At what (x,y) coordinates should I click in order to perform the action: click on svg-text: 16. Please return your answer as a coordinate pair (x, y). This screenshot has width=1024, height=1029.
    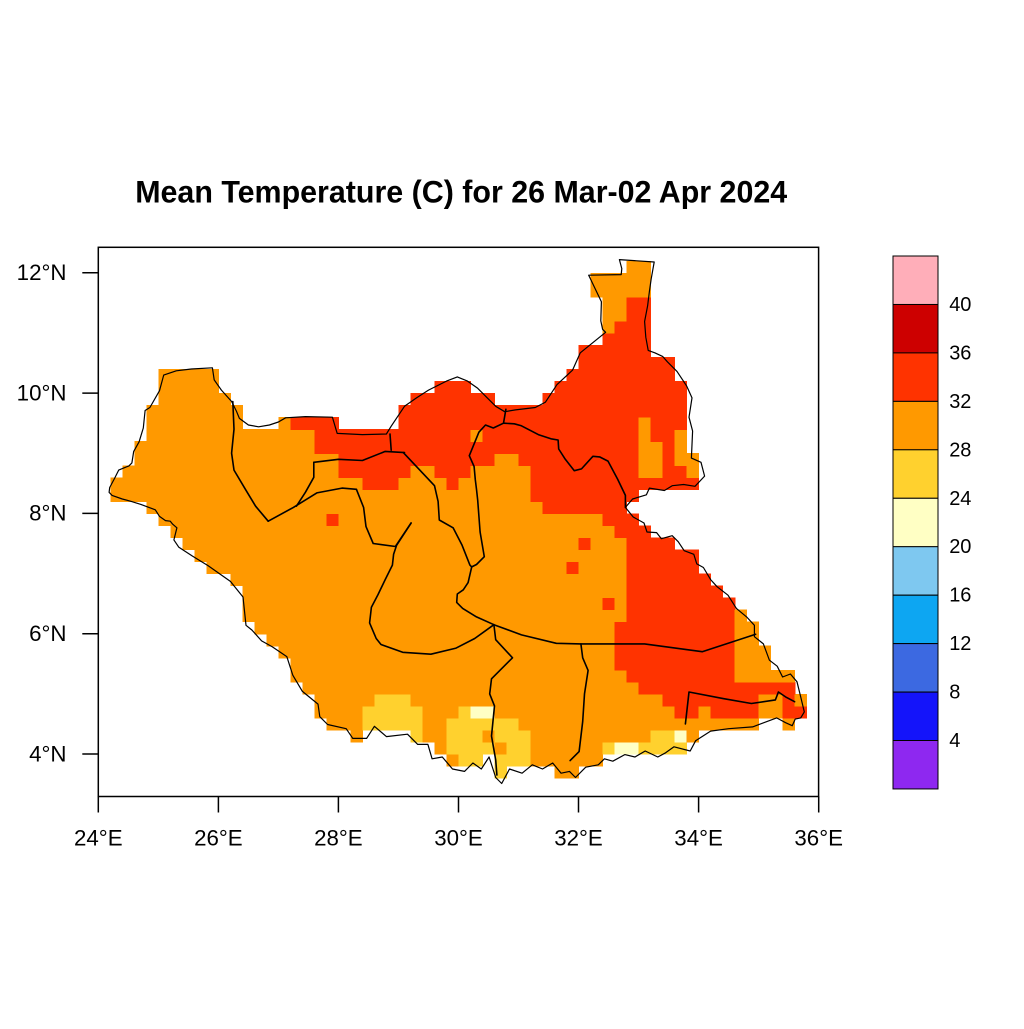
    Looking at the image, I should click on (960, 596).